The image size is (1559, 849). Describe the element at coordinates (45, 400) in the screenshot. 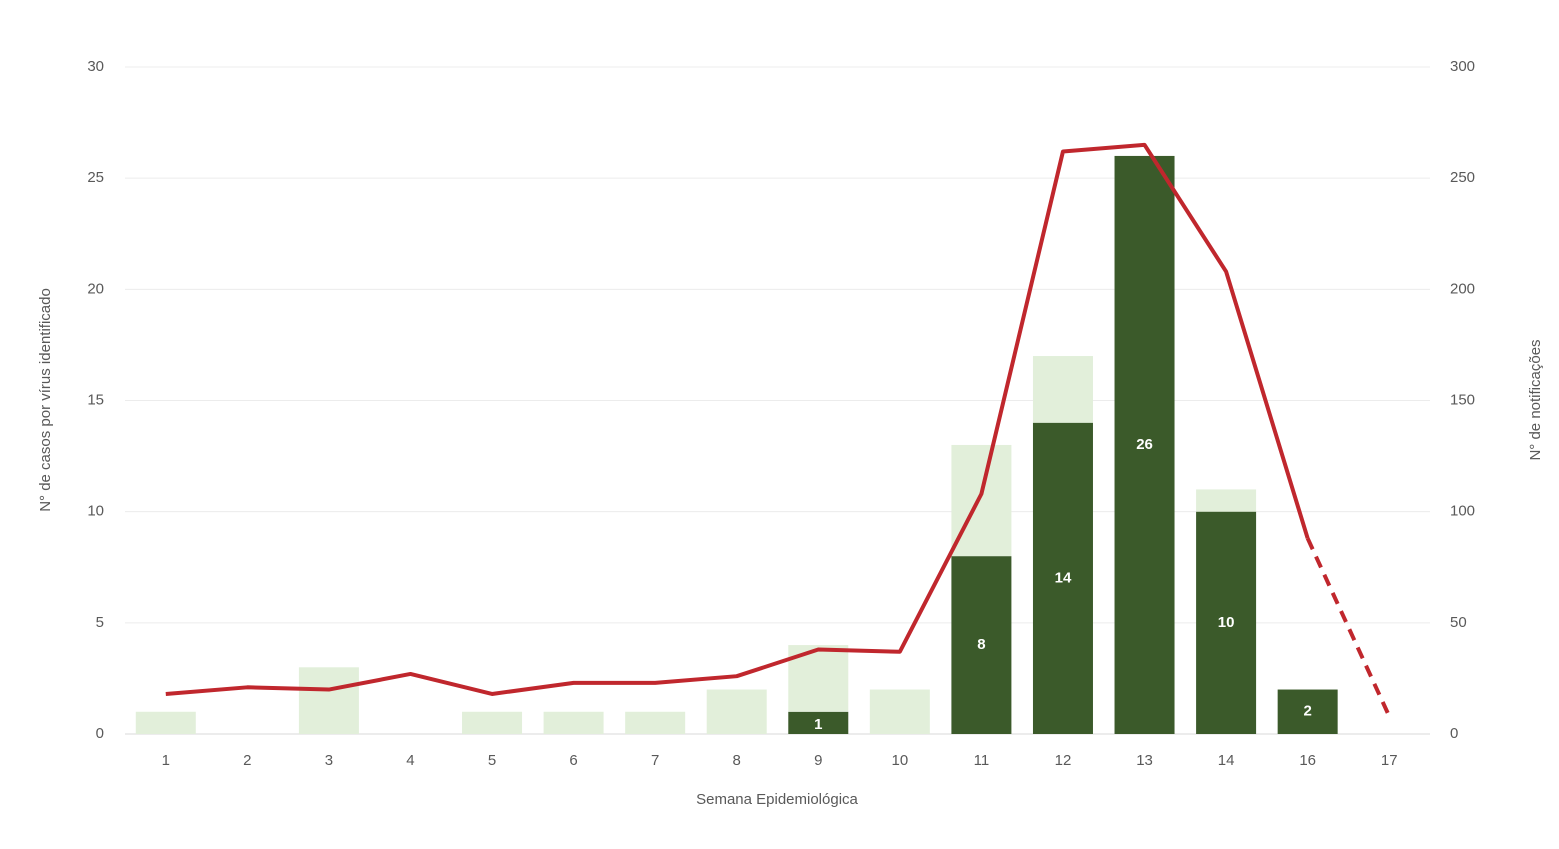

I see `y-axis-title: N° de casos por vírus identificado` at that location.